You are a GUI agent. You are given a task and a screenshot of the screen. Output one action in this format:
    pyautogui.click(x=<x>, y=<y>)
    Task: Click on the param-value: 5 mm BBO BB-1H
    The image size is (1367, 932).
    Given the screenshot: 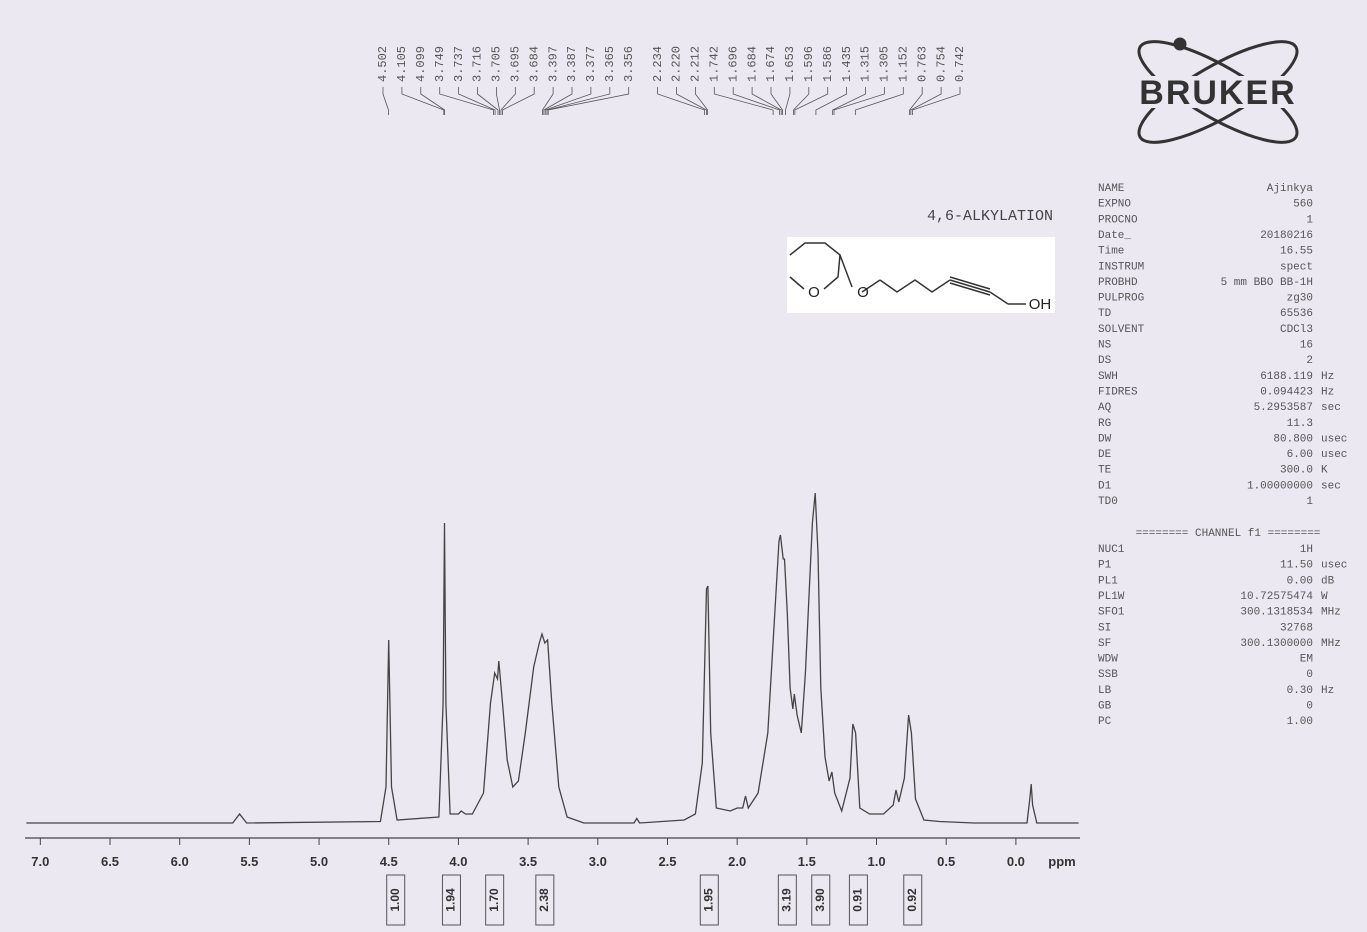 What is the action you would take?
    pyautogui.click(x=1267, y=283)
    